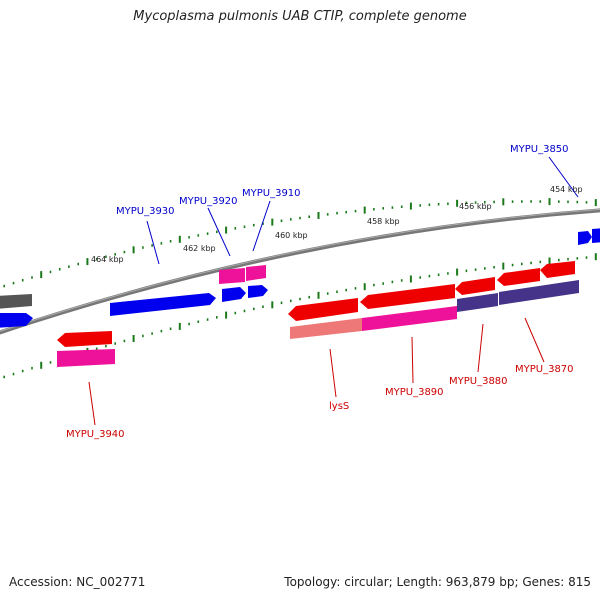 The height and width of the screenshot is (600, 600). Describe the element at coordinates (234, 294) in the screenshot. I see `gene-mypu-3920-a` at that location.